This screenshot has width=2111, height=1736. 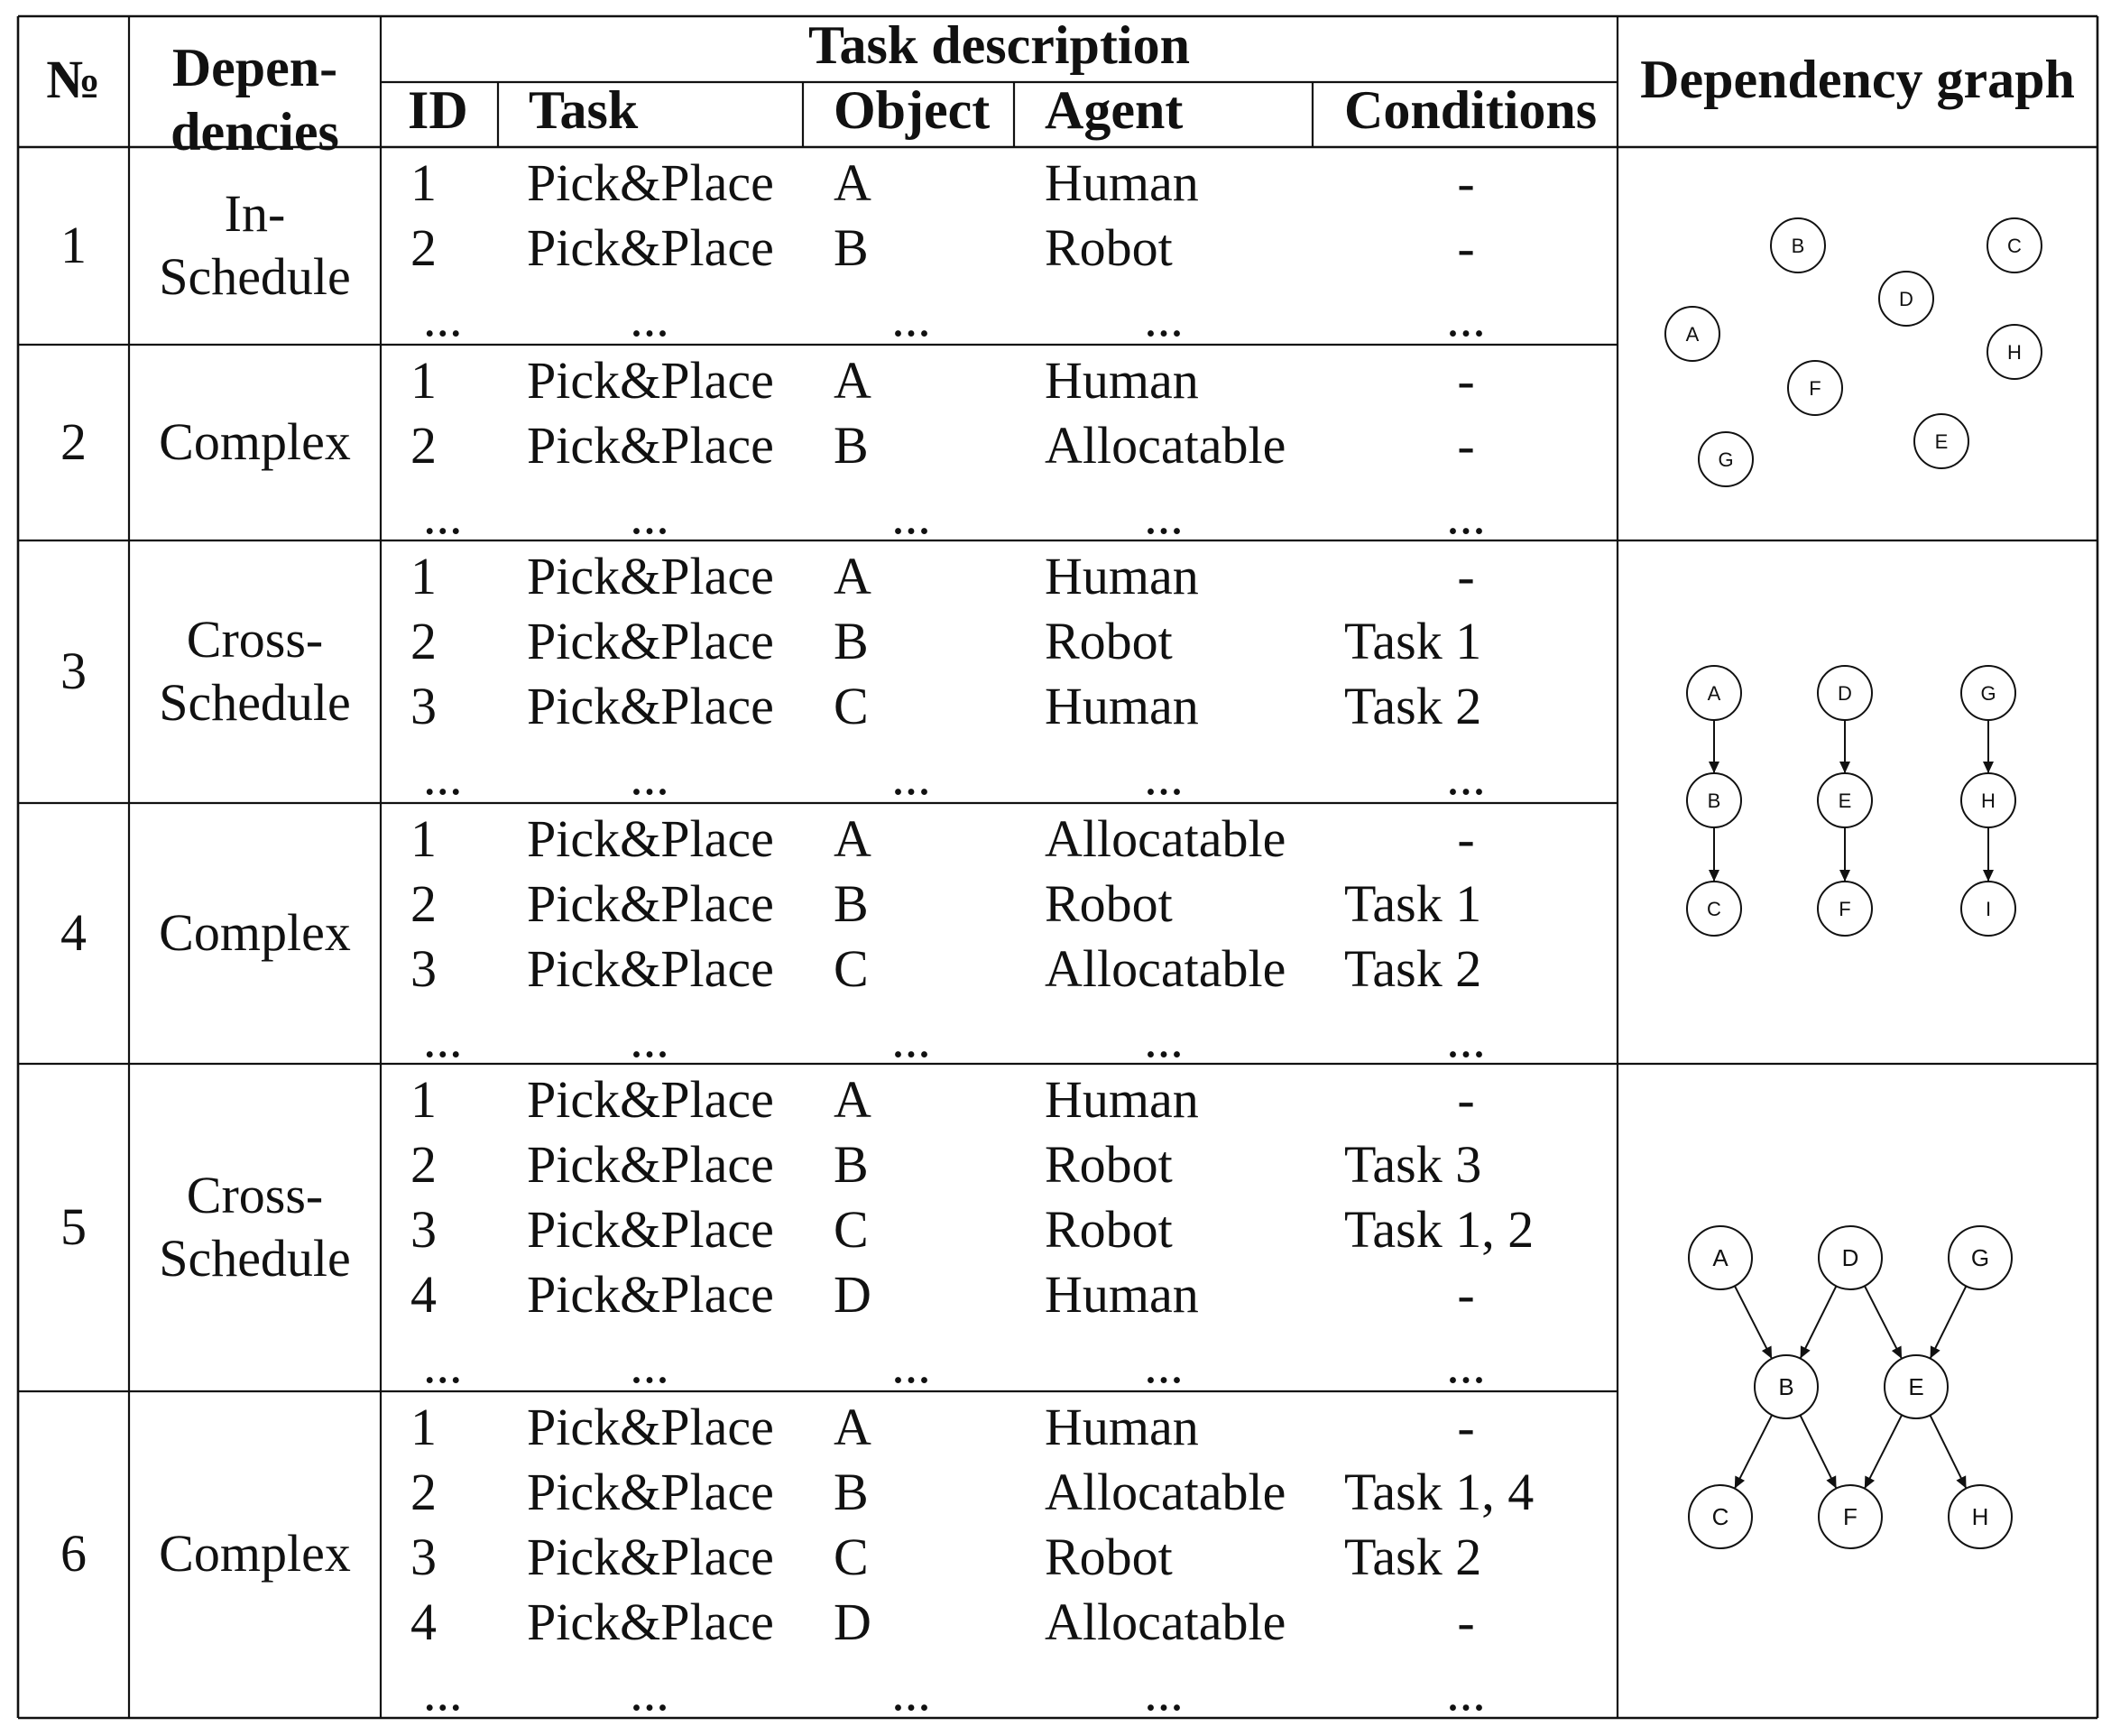 What do you see at coordinates (73, 244) in the screenshot?
I see `group-number: 1` at bounding box center [73, 244].